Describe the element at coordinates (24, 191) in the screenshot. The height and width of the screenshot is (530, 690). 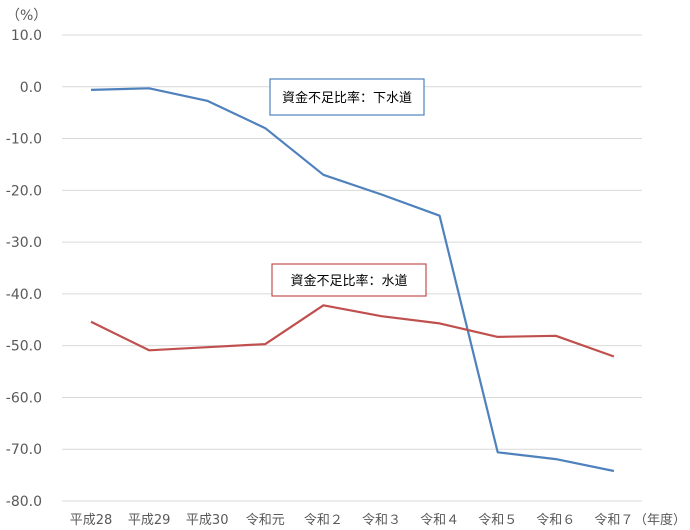
I see `y-tick-label: -20.0` at that location.